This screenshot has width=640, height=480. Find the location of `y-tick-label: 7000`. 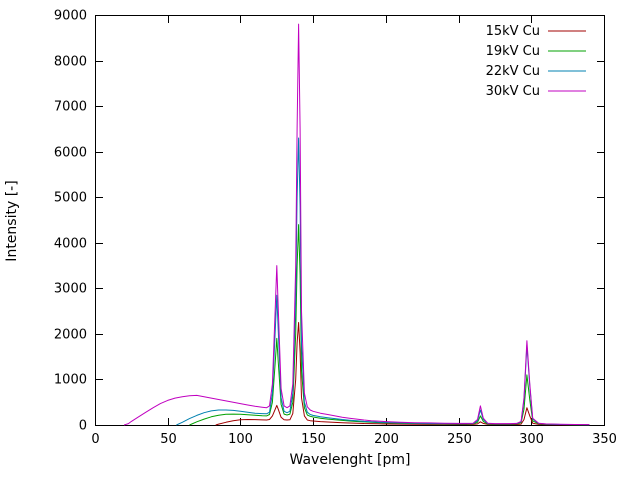

y-tick-label: 7000 is located at coordinates (70, 107).